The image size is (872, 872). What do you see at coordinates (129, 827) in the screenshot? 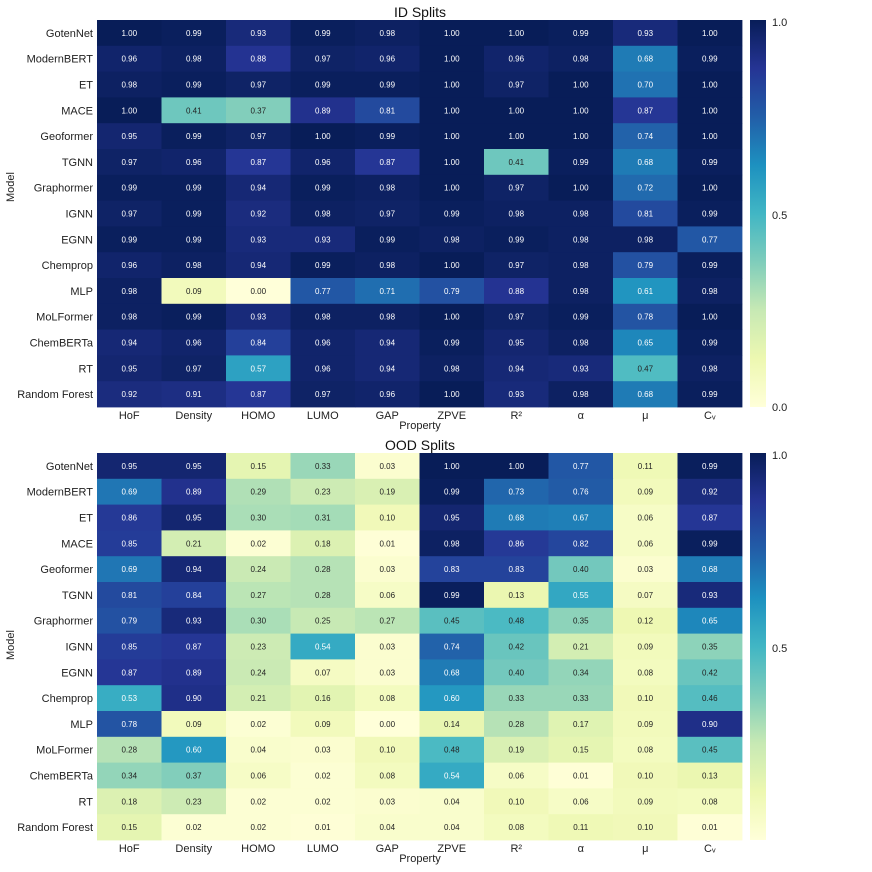
I see `ood-cell-value: 0.15` at bounding box center [129, 827].